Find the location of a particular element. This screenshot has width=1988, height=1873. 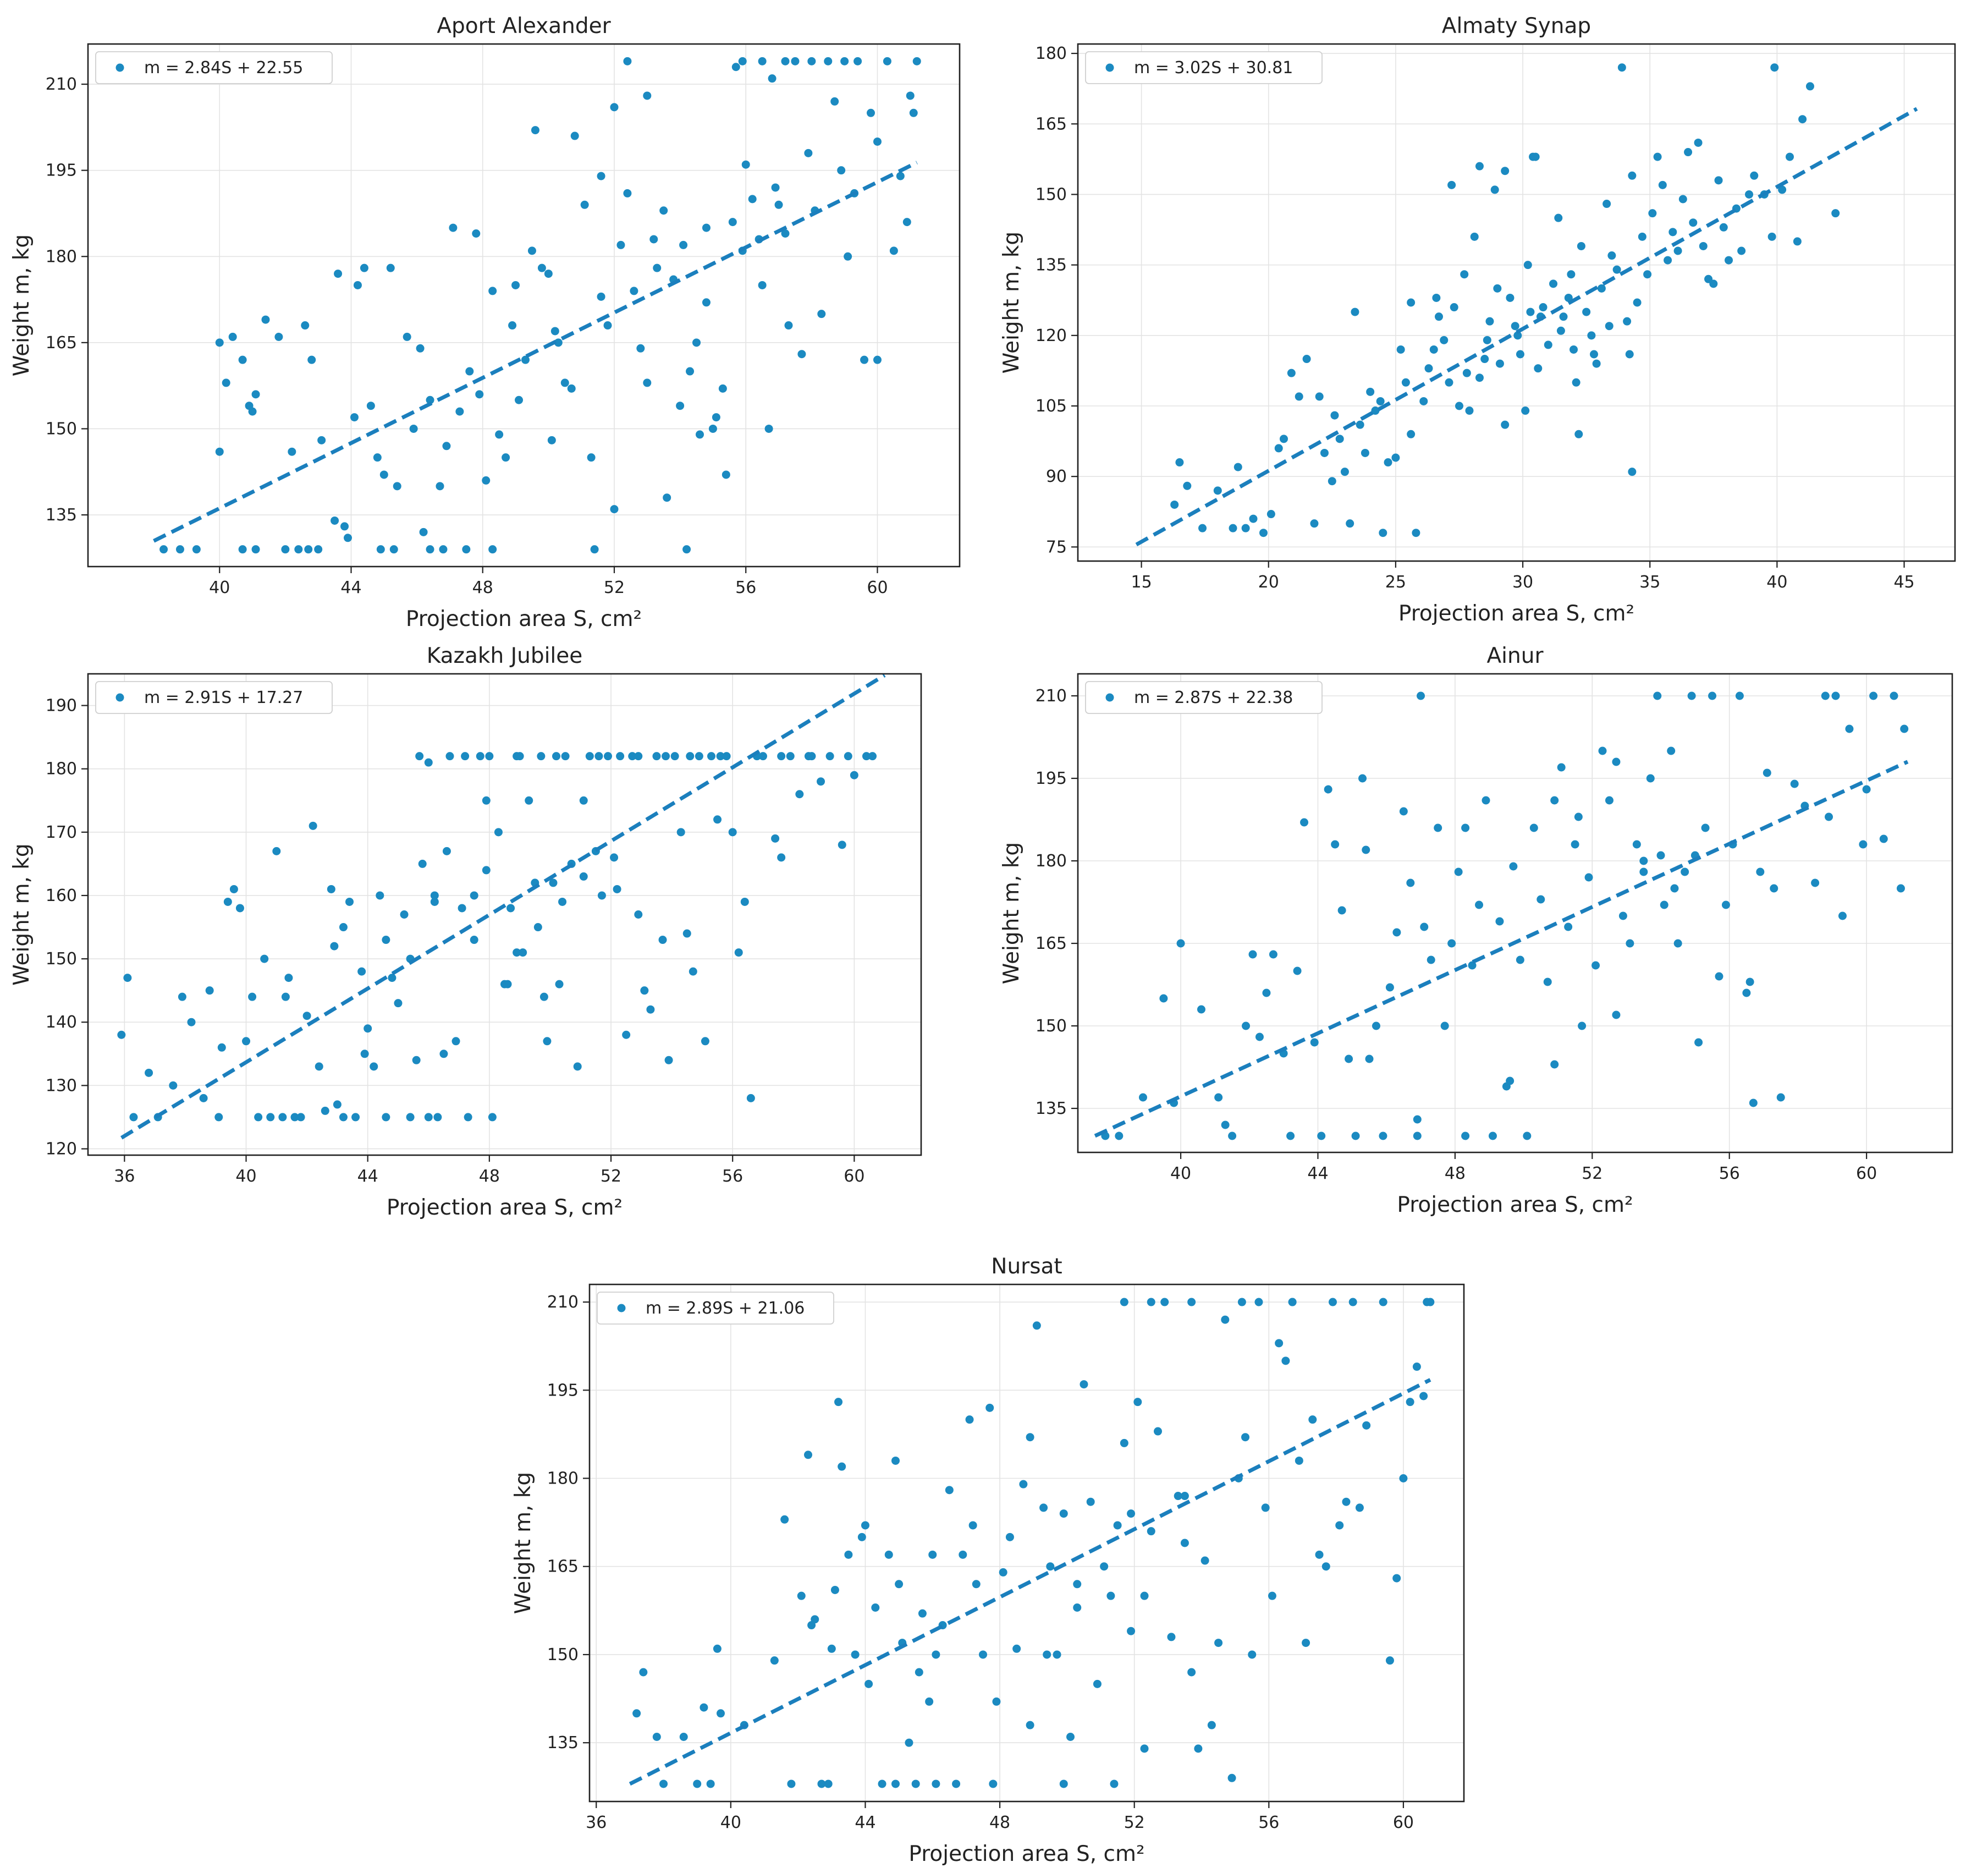

axes-frame is located at coordinates (505, 915).